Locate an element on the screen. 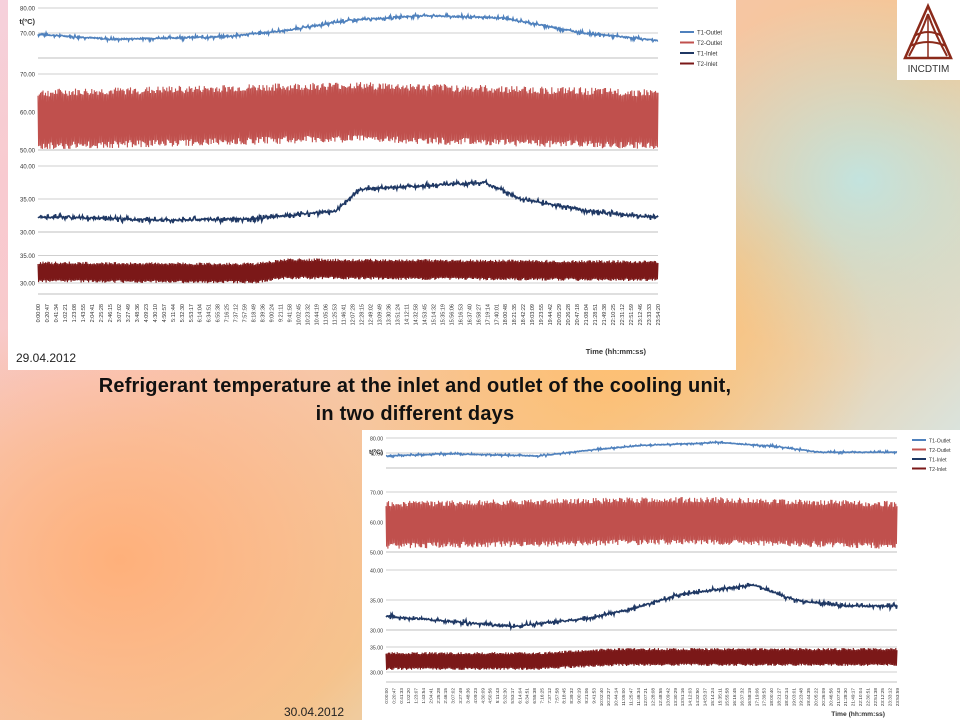 The width and height of the screenshot is (960, 720). x-tick-label: 8:39:36 is located at coordinates (264, 313).